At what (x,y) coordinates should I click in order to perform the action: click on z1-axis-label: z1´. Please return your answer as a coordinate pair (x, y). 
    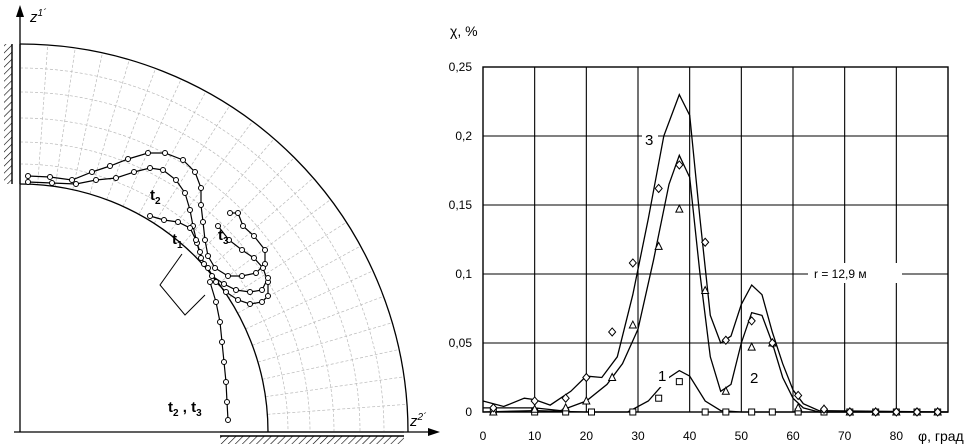
    Looking at the image, I should click on (38, 16).